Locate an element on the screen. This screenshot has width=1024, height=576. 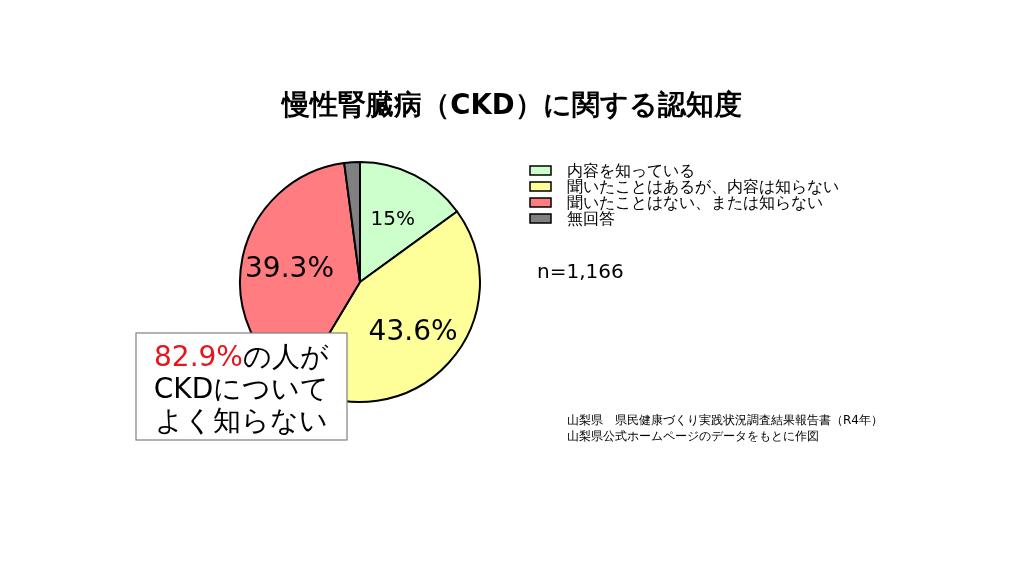
data-label: 39.3% is located at coordinates (289, 268).